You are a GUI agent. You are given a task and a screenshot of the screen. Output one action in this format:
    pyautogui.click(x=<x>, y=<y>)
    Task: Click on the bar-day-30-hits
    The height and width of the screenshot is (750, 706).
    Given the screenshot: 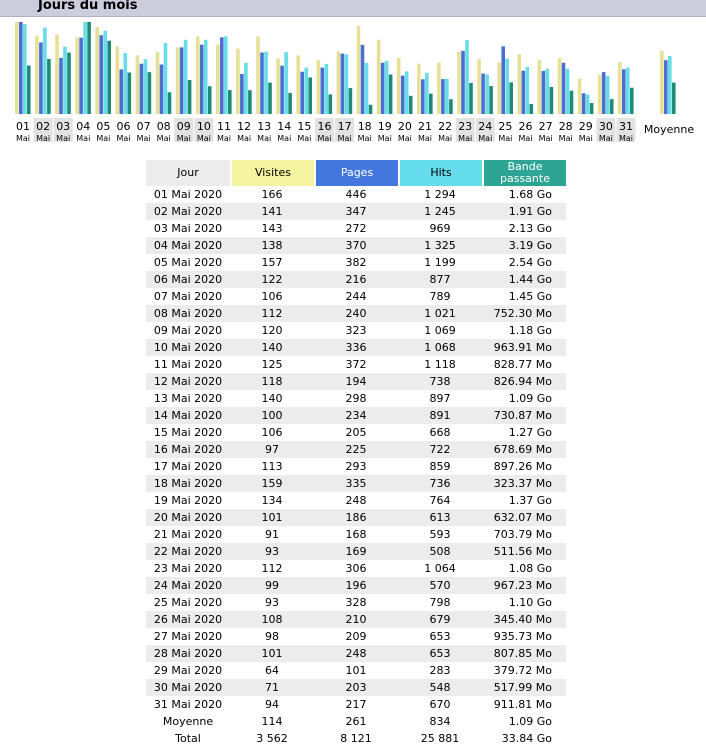 What is the action you would take?
    pyautogui.click(x=607, y=95)
    